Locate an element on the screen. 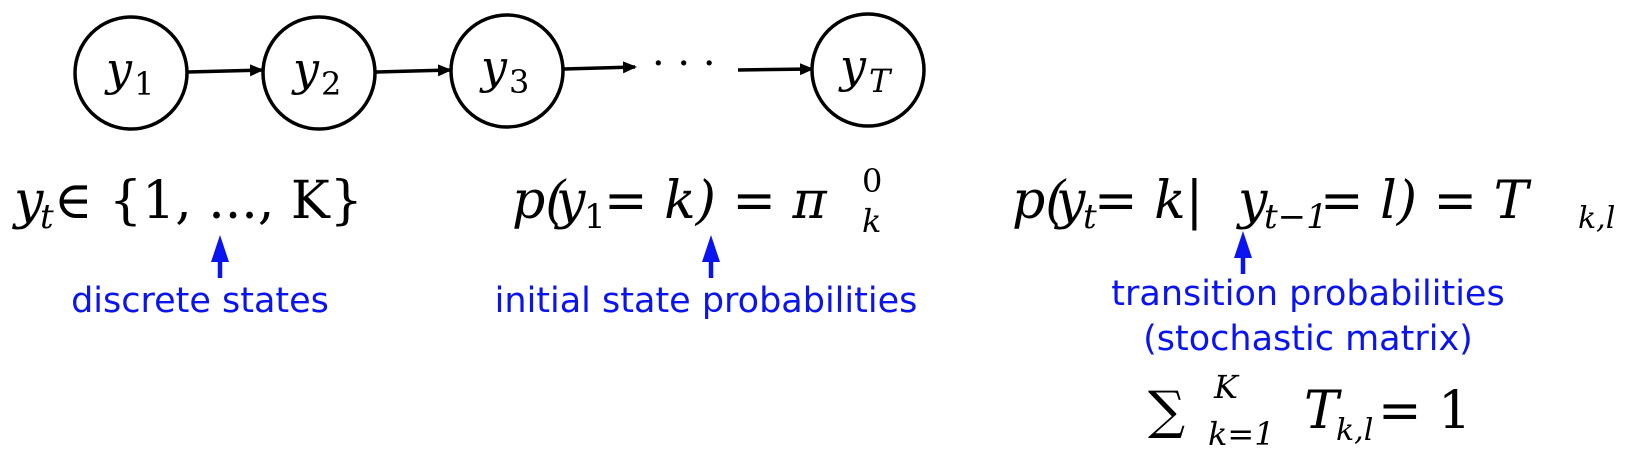  initial-pointer is located at coordinates (711, 256).